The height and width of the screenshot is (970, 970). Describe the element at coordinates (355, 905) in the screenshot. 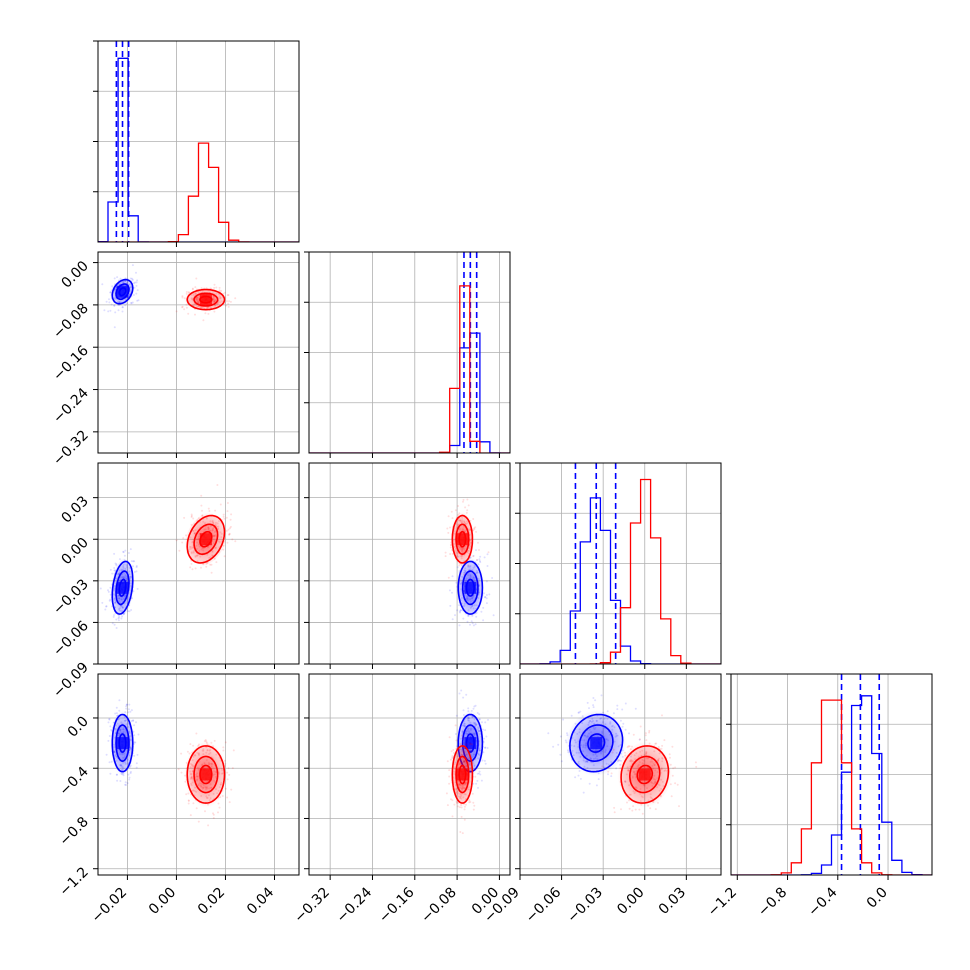

I see `x-tick-label: −0.24` at that location.